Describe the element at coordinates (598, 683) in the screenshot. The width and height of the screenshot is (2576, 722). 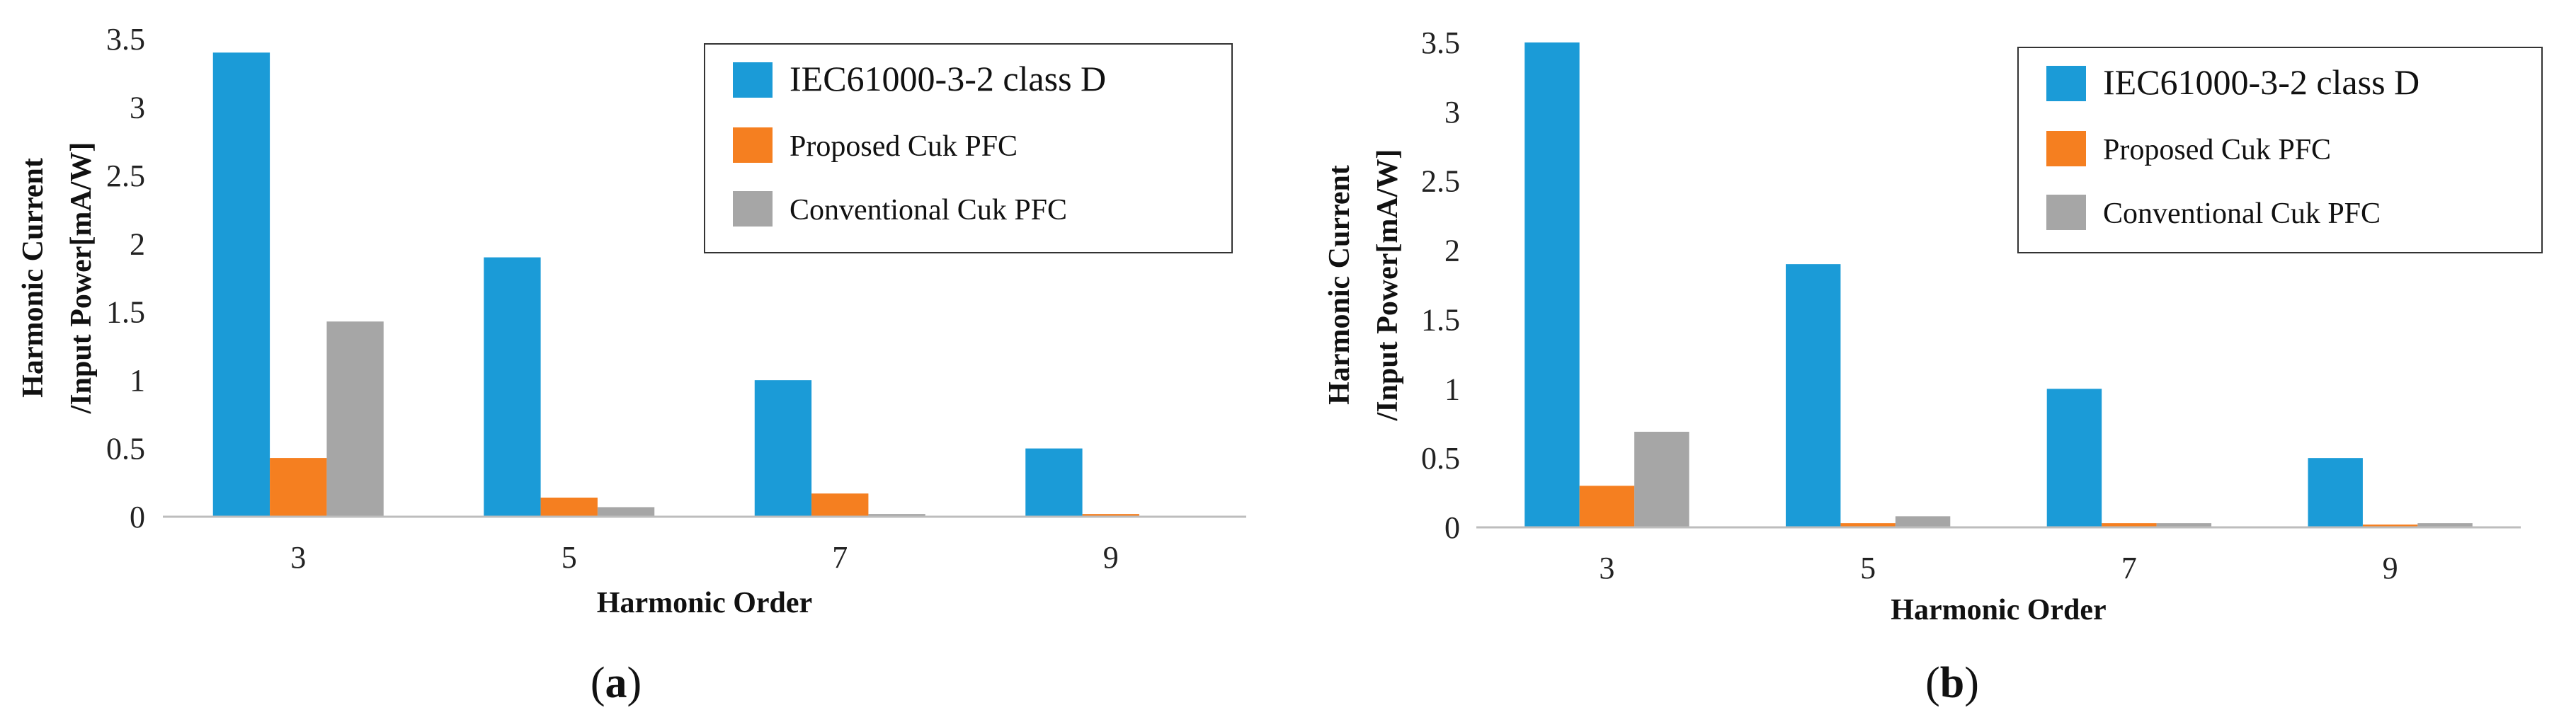
I see `panel-a-caption-open: (` at that location.